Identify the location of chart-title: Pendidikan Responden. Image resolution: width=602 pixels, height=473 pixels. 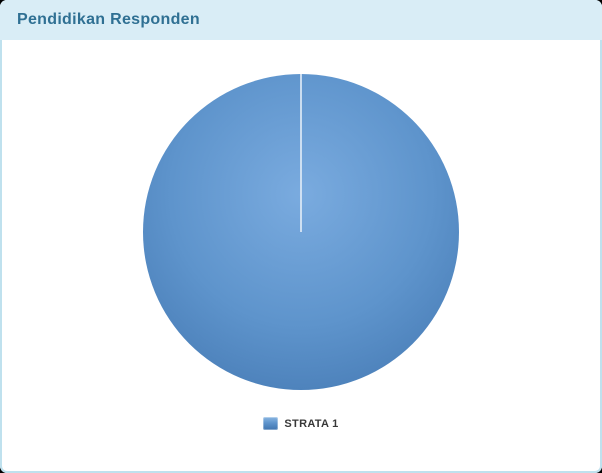
(108, 19).